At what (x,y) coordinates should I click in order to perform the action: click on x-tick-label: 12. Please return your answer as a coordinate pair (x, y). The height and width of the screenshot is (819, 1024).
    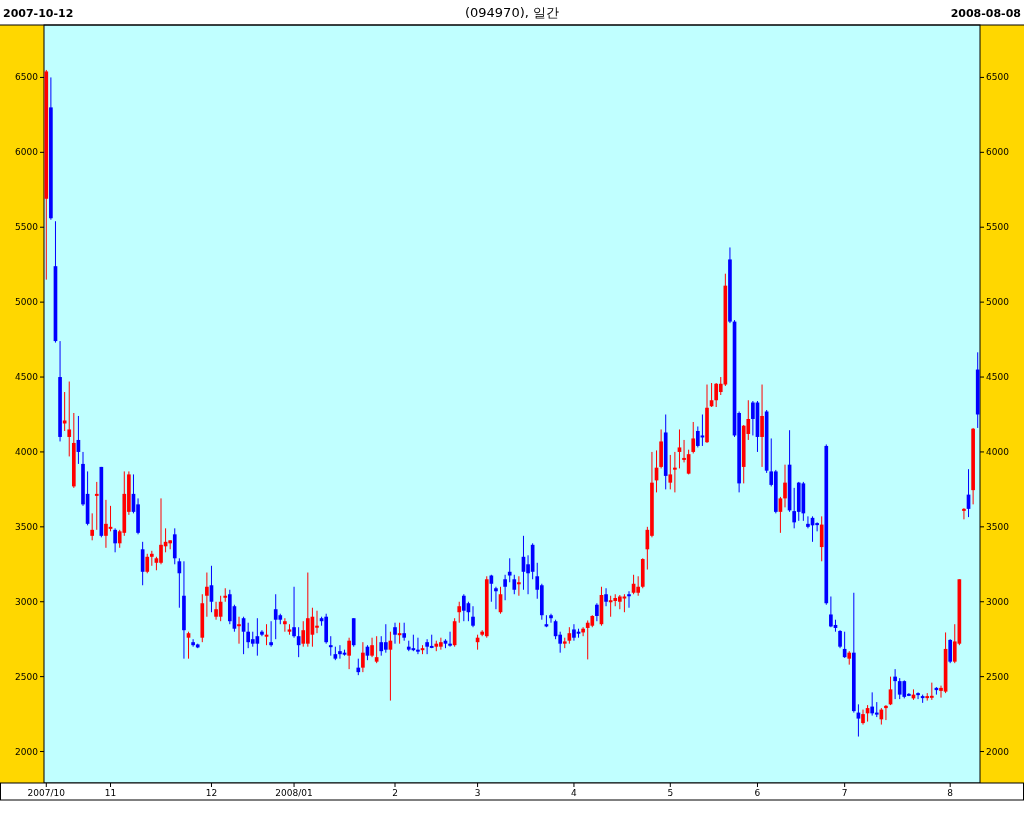
    Looking at the image, I should click on (211, 793).